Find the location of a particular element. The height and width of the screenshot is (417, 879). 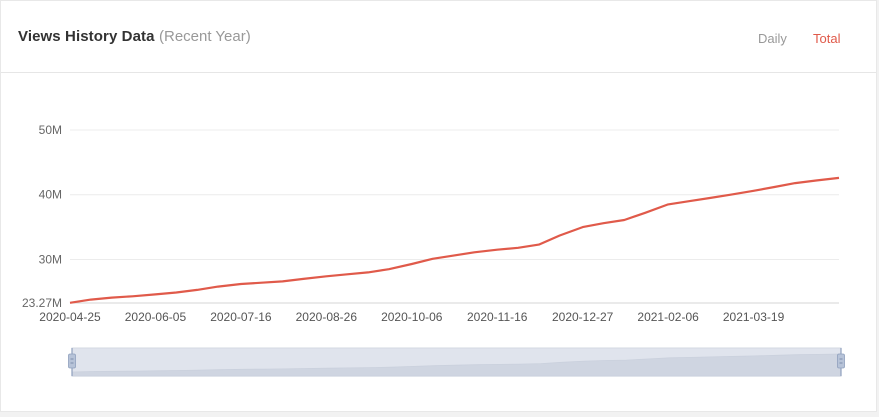

y-tick-label: 40M is located at coordinates (50, 195).